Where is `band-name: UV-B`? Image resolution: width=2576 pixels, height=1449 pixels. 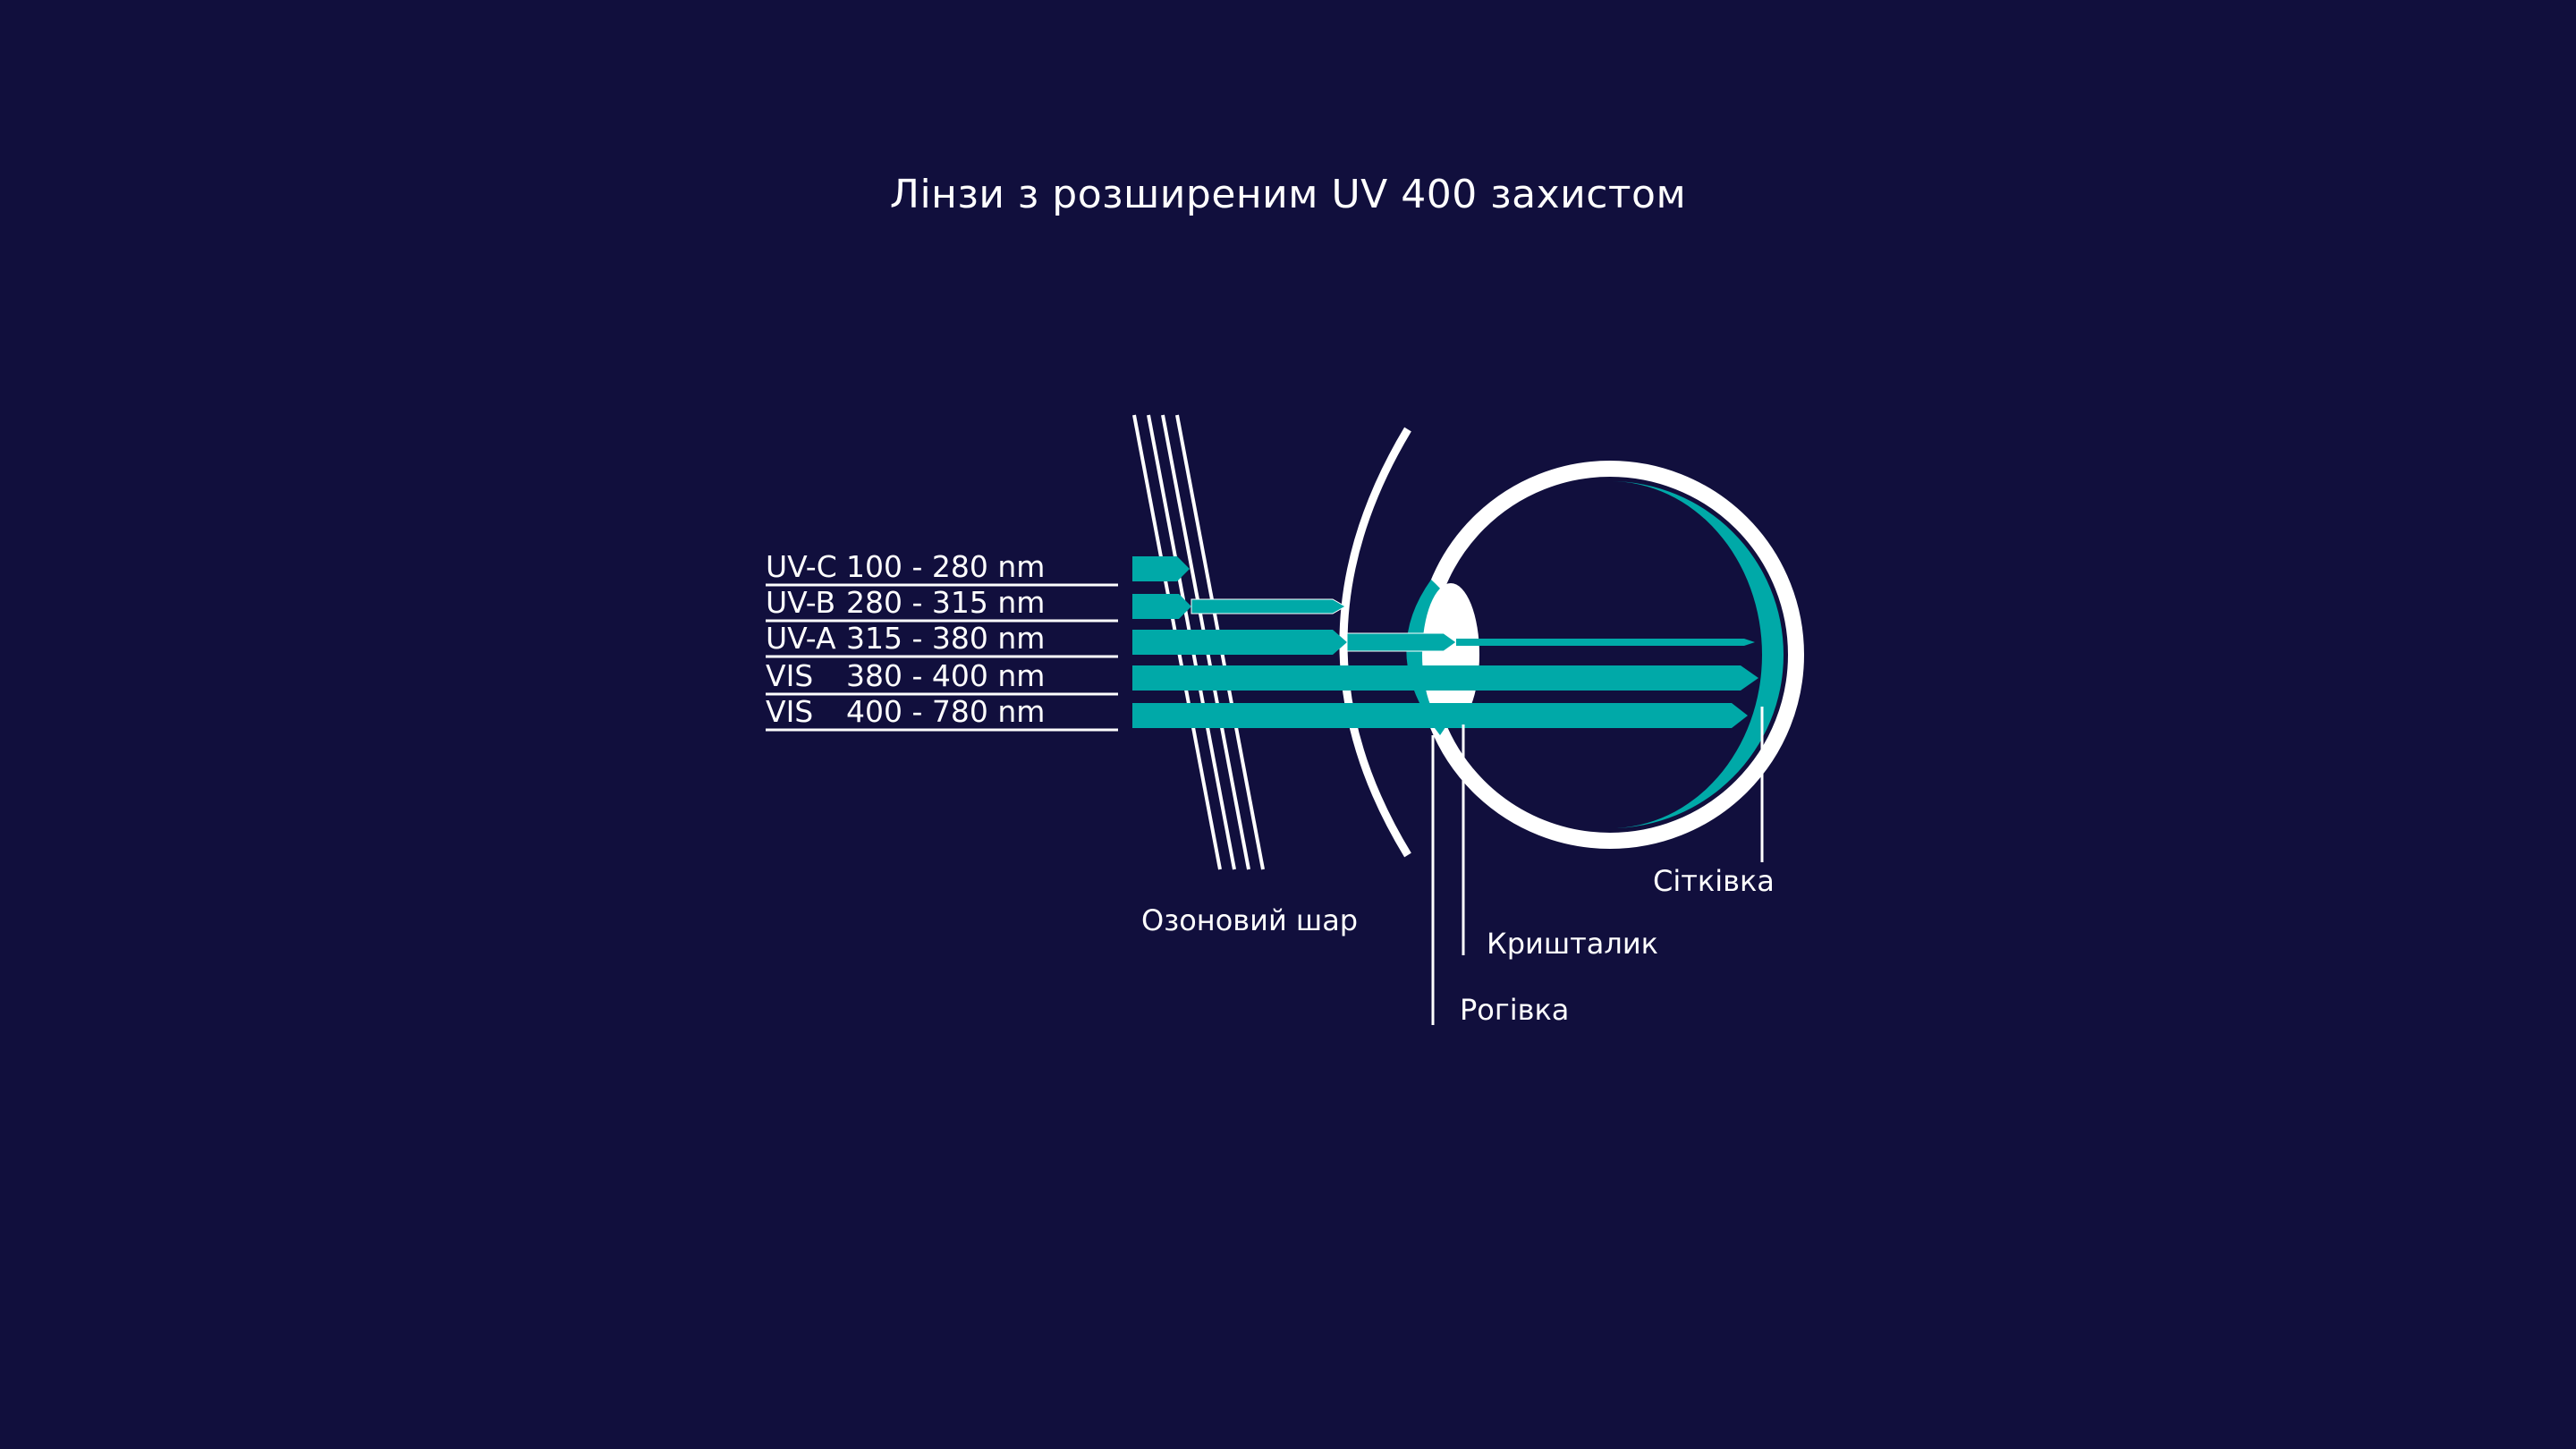
band-name: UV-B is located at coordinates (801, 602).